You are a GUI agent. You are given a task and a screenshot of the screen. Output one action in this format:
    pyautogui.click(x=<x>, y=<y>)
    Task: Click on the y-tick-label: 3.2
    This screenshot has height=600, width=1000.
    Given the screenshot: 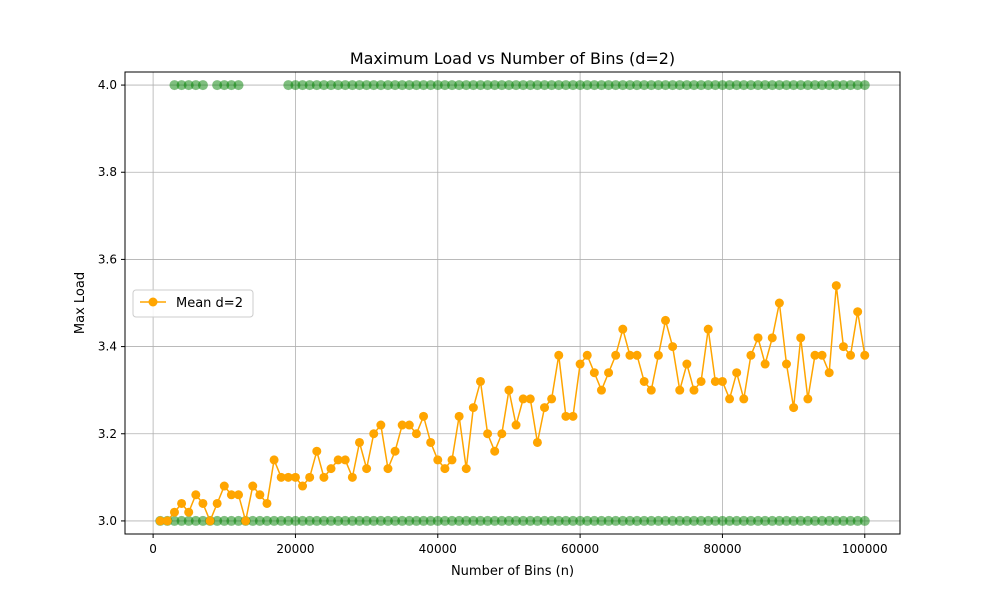 What is the action you would take?
    pyautogui.click(x=107, y=434)
    